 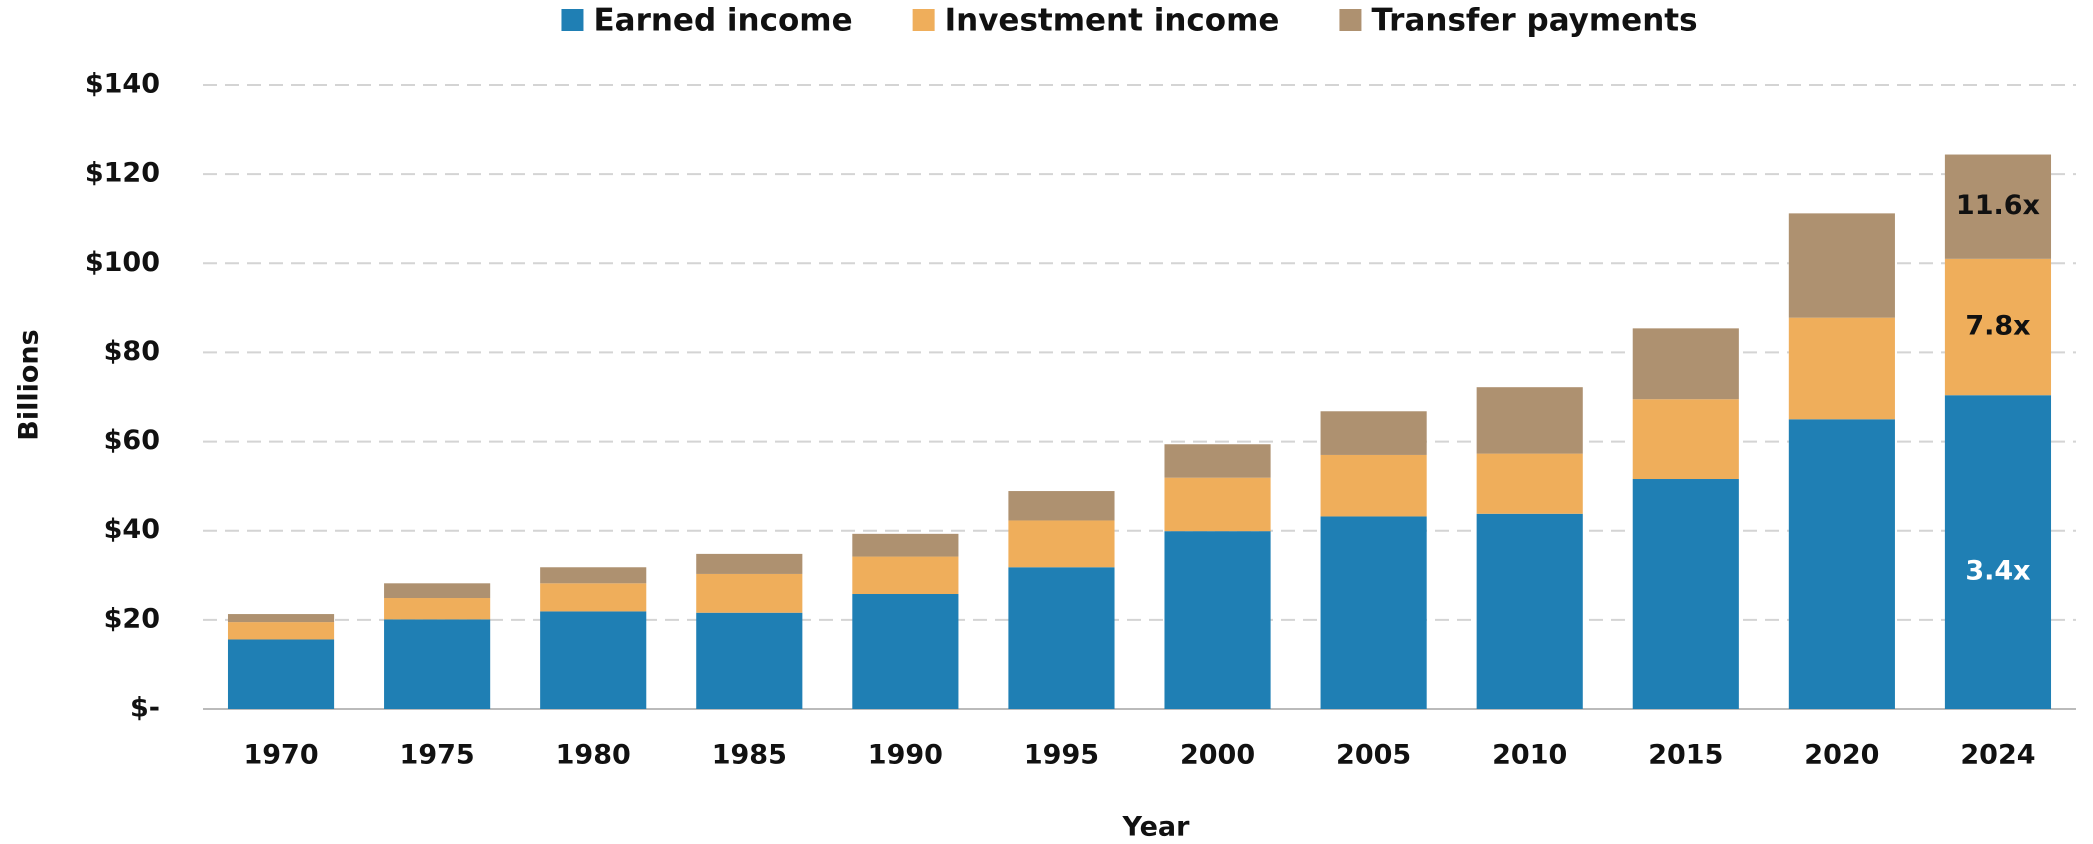 What do you see at coordinates (1841, 755) in the screenshot?
I see `x-tick-label: 2020` at bounding box center [1841, 755].